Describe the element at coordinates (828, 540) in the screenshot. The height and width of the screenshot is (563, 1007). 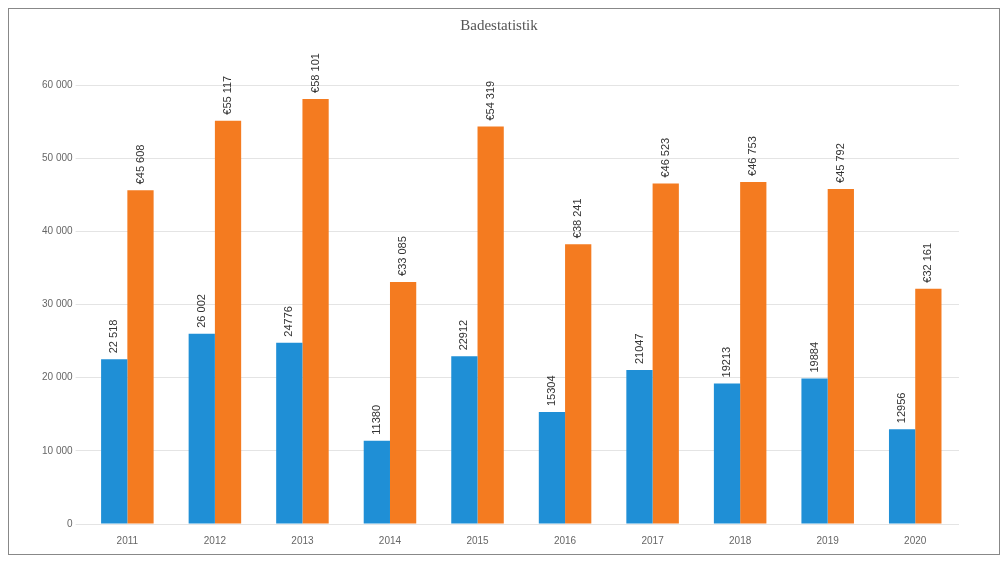
I see `x-tick-label: 2019` at that location.